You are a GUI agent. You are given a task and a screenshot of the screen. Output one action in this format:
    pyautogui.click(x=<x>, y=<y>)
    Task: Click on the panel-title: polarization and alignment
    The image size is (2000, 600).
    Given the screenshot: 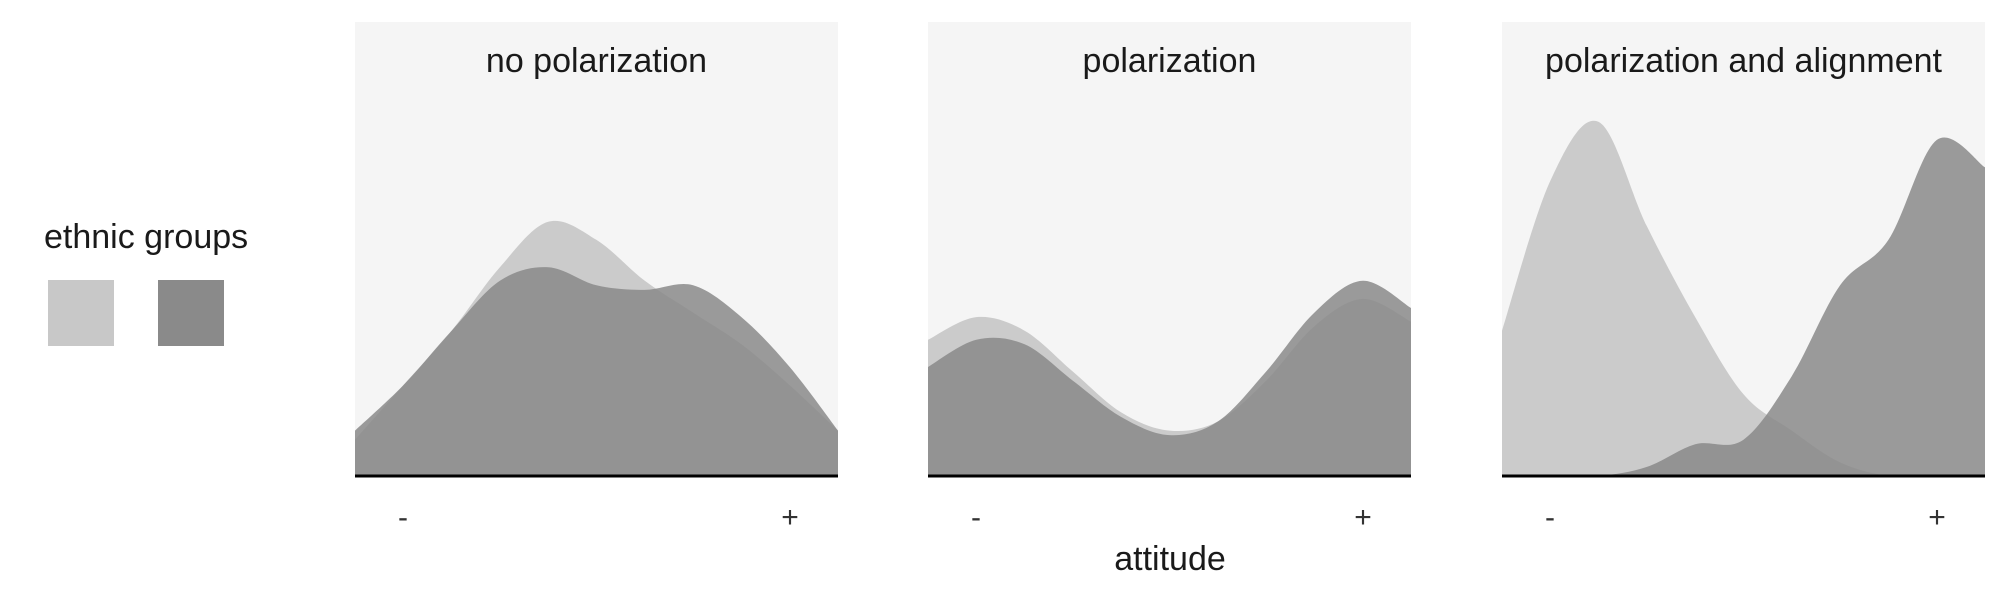 What is the action you would take?
    pyautogui.click(x=1743, y=61)
    